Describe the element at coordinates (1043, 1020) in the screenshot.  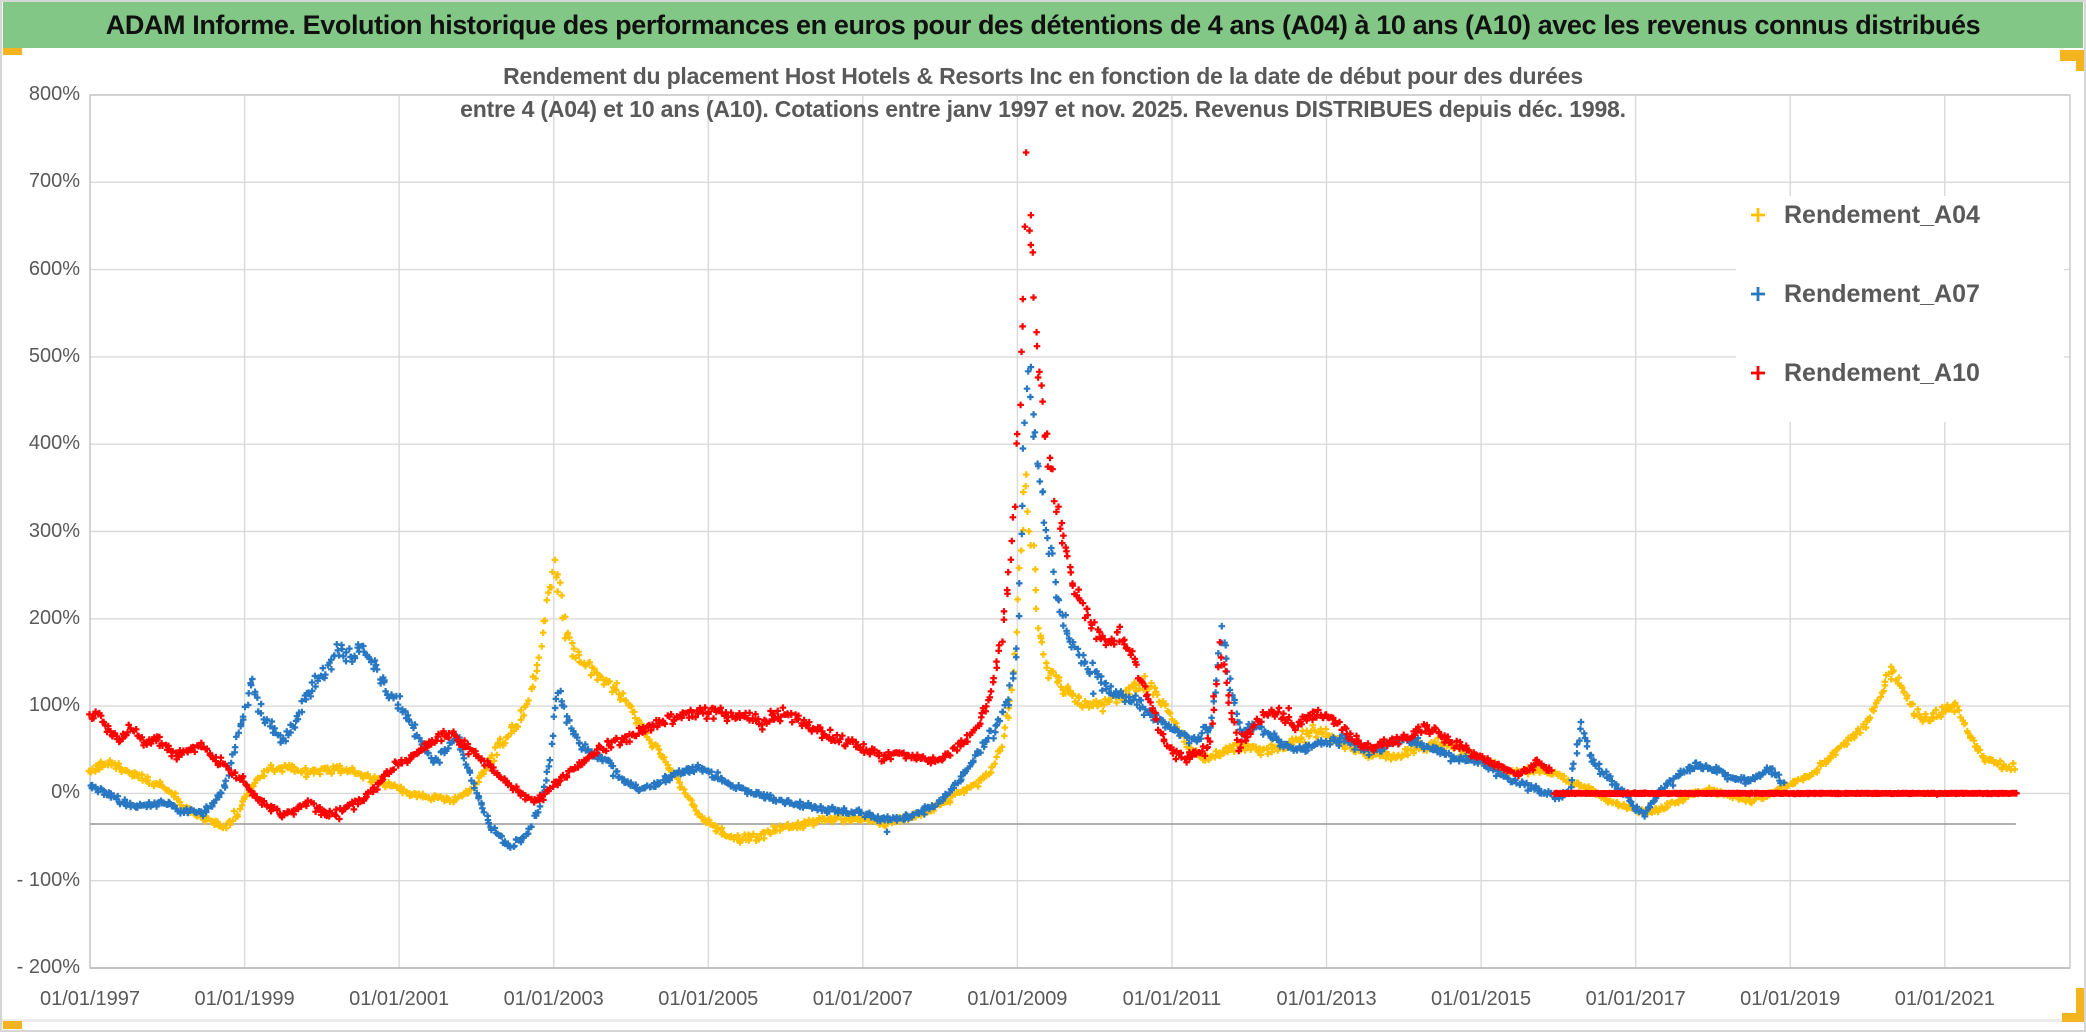
I see `bottom-strip` at that location.